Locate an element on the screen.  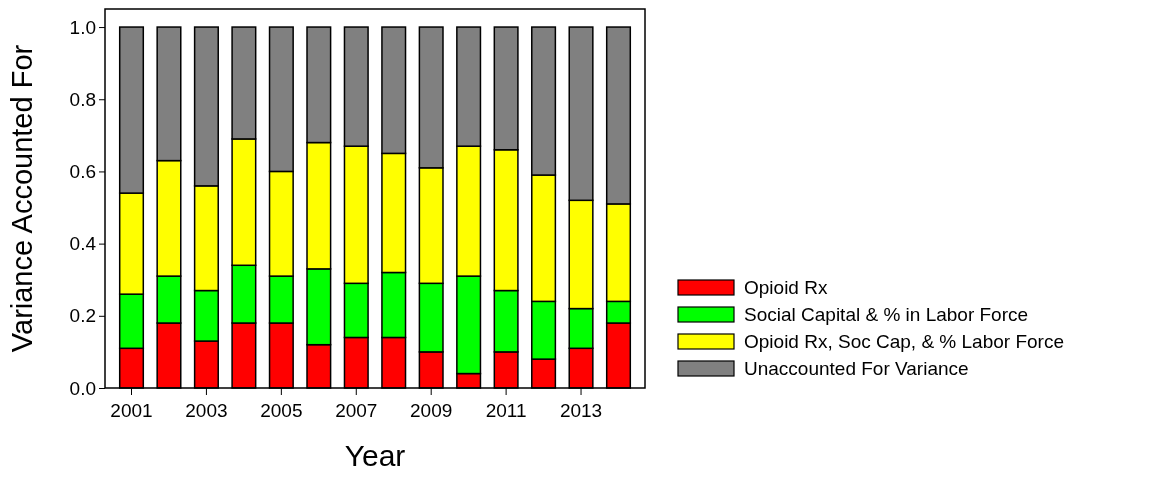
y-tick-label: 0.6 is located at coordinates (82, 172).